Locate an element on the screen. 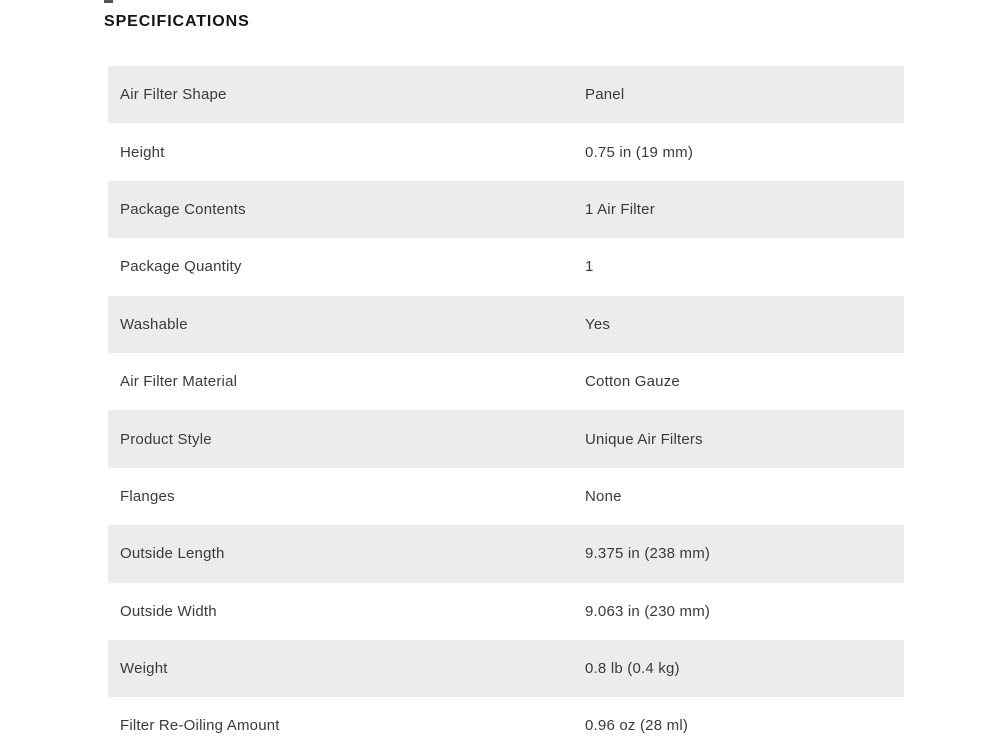 Image resolution: width=1000 pixels, height=755 pixels. spec-row: Outside Length 9.375 in (238 mm) is located at coordinates (506, 554).